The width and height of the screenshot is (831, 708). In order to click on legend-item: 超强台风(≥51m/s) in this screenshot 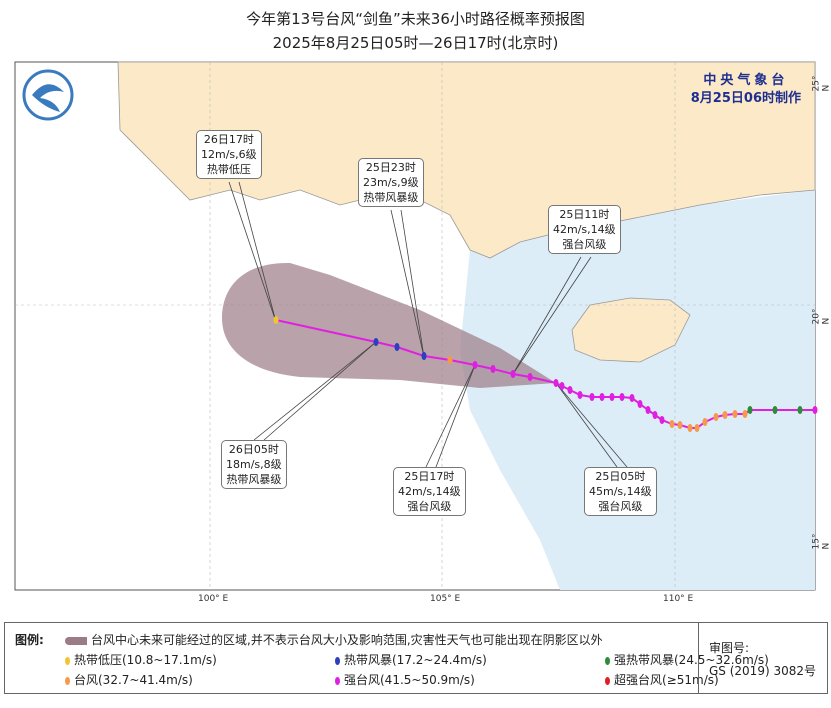, I will do `click(662, 679)`.